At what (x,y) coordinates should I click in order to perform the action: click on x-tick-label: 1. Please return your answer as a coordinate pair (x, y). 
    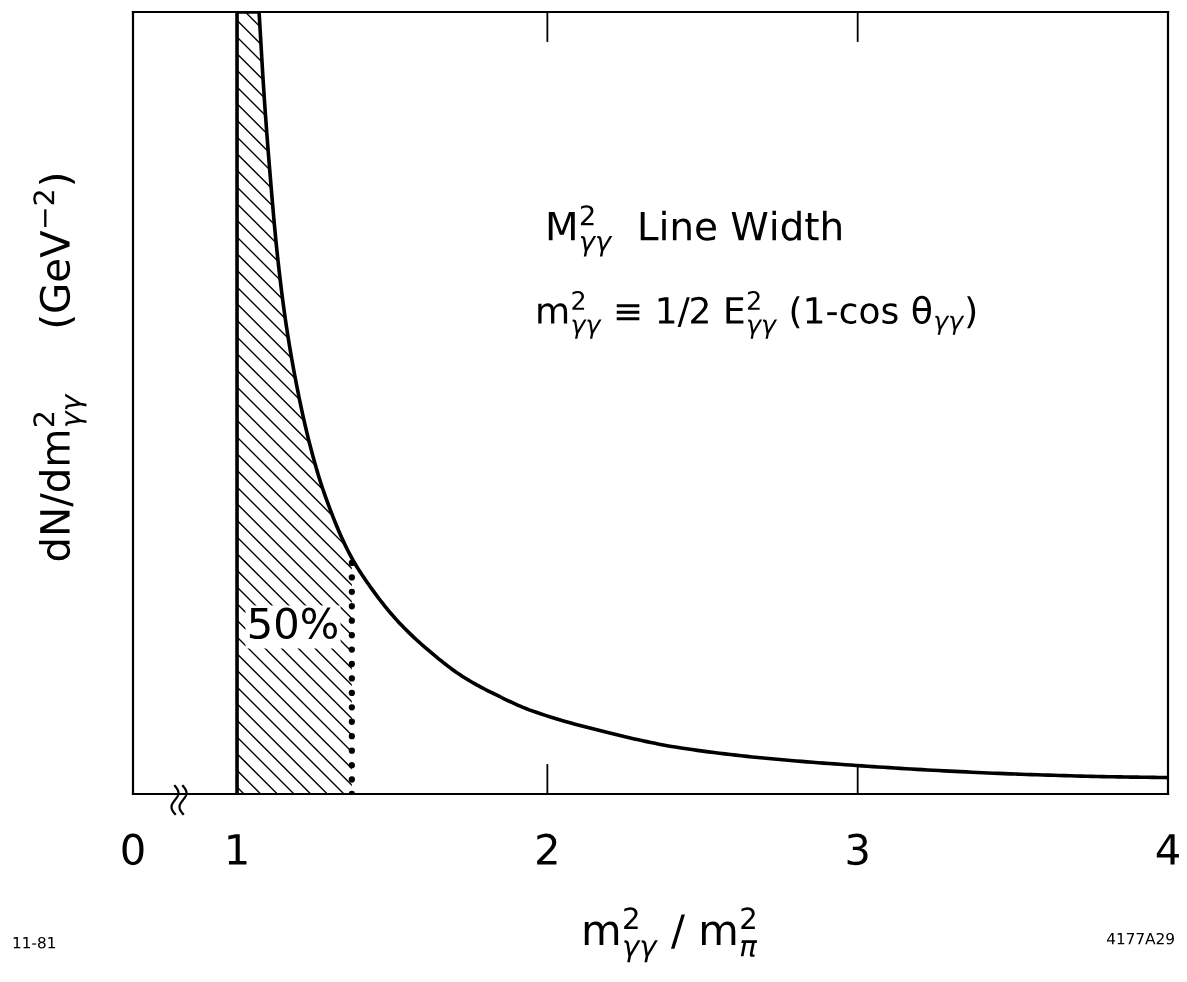
    Looking at the image, I should click on (237, 849).